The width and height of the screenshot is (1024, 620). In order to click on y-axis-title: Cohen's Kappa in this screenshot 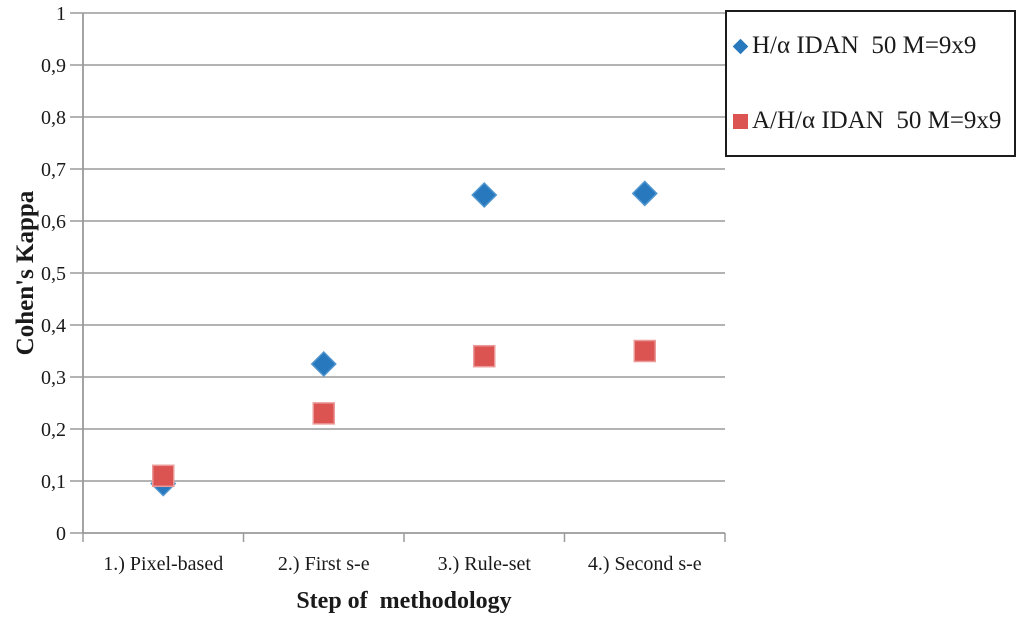, I will do `click(25, 273)`.